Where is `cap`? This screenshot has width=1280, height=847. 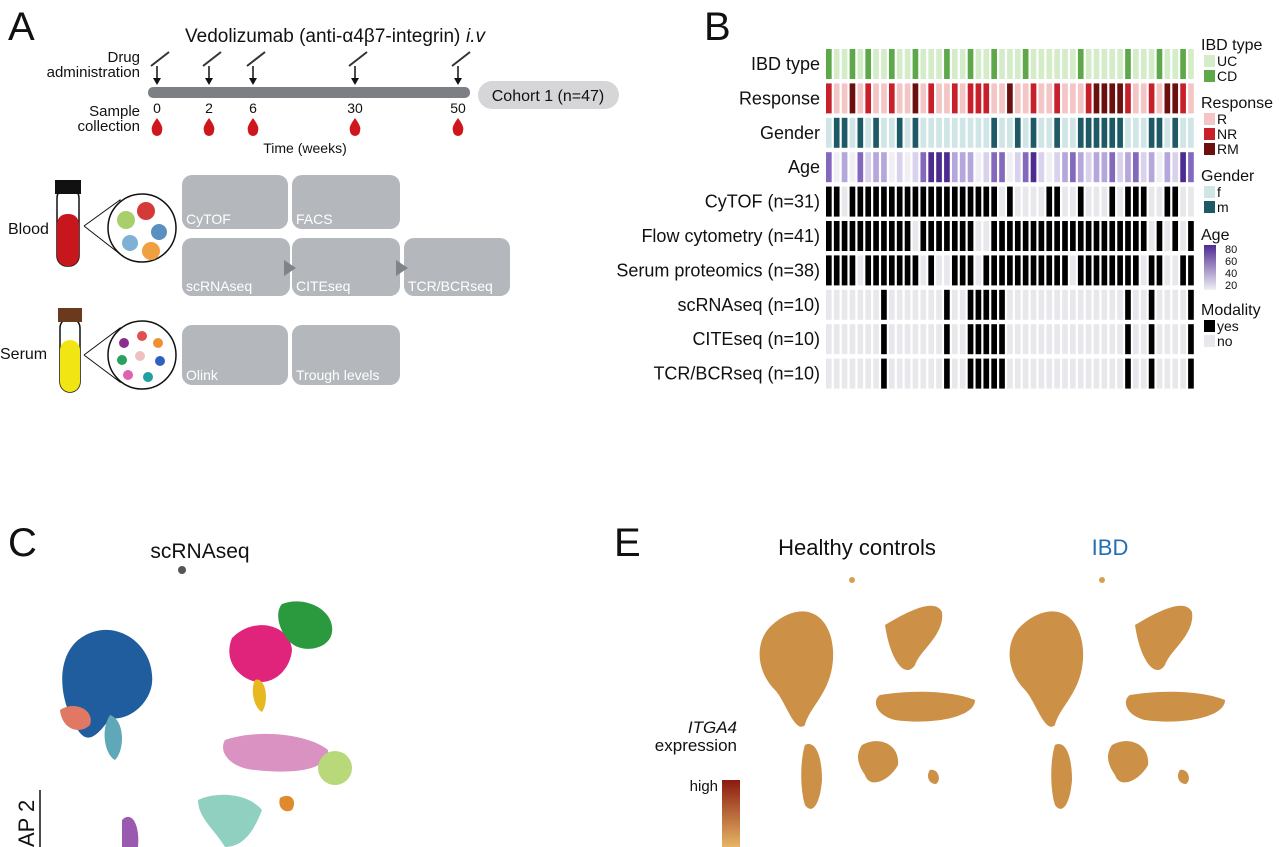
cap is located at coordinates (68, 187).